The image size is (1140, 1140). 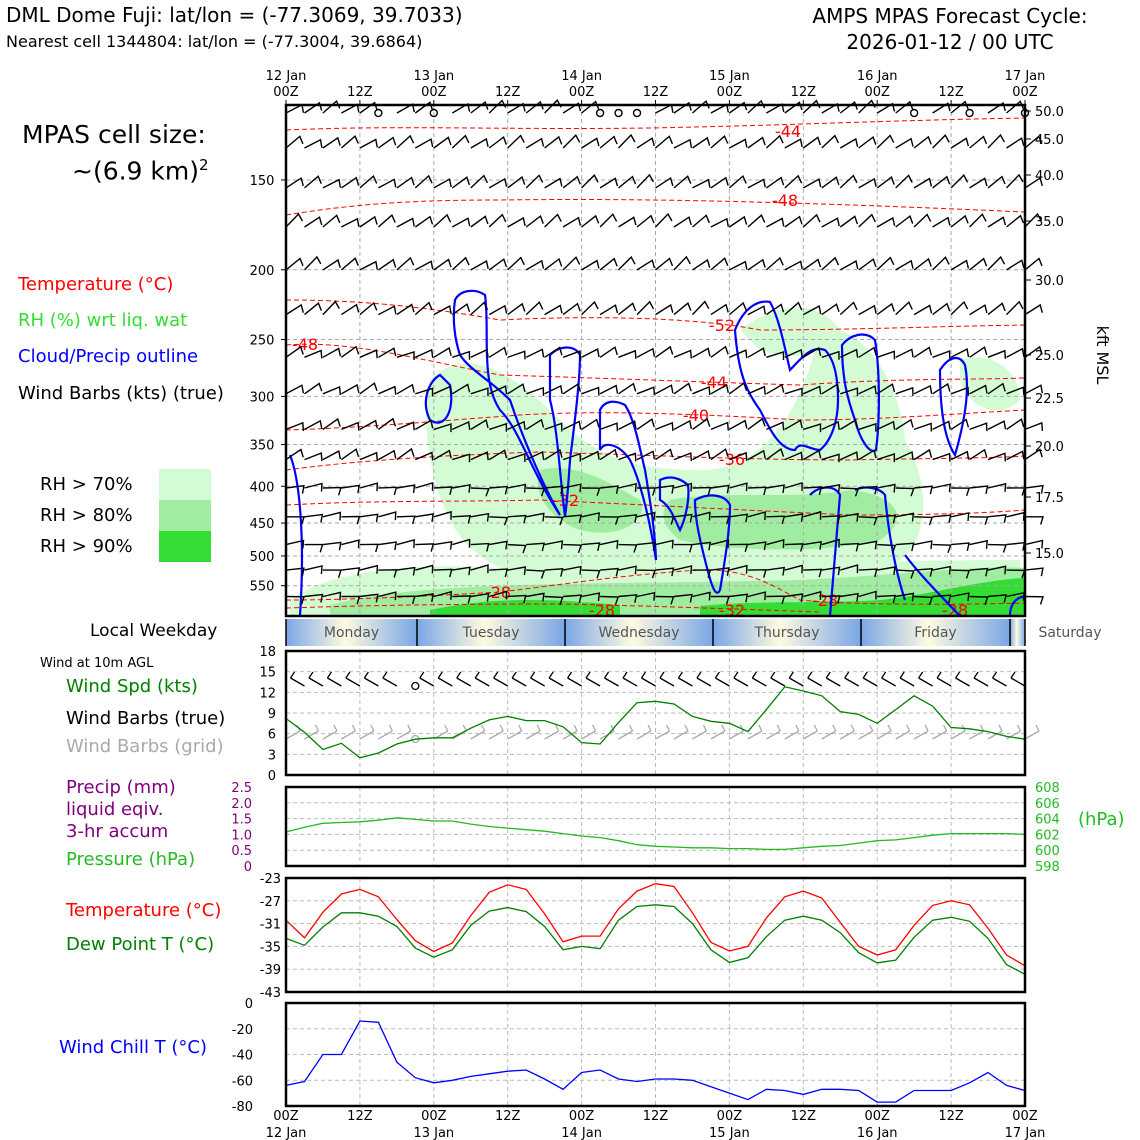 What do you see at coordinates (1049, 399) in the screenshot?
I see `height-tick-label: 22.5` at bounding box center [1049, 399].